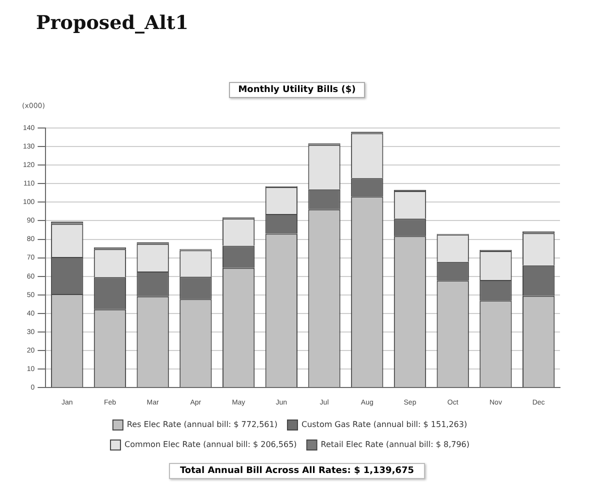 This screenshot has height=490, width=594. Describe the element at coordinates (297, 471) in the screenshot. I see `text: Total Annual Bill Across All Rates: $ 1,139,675` at that location.